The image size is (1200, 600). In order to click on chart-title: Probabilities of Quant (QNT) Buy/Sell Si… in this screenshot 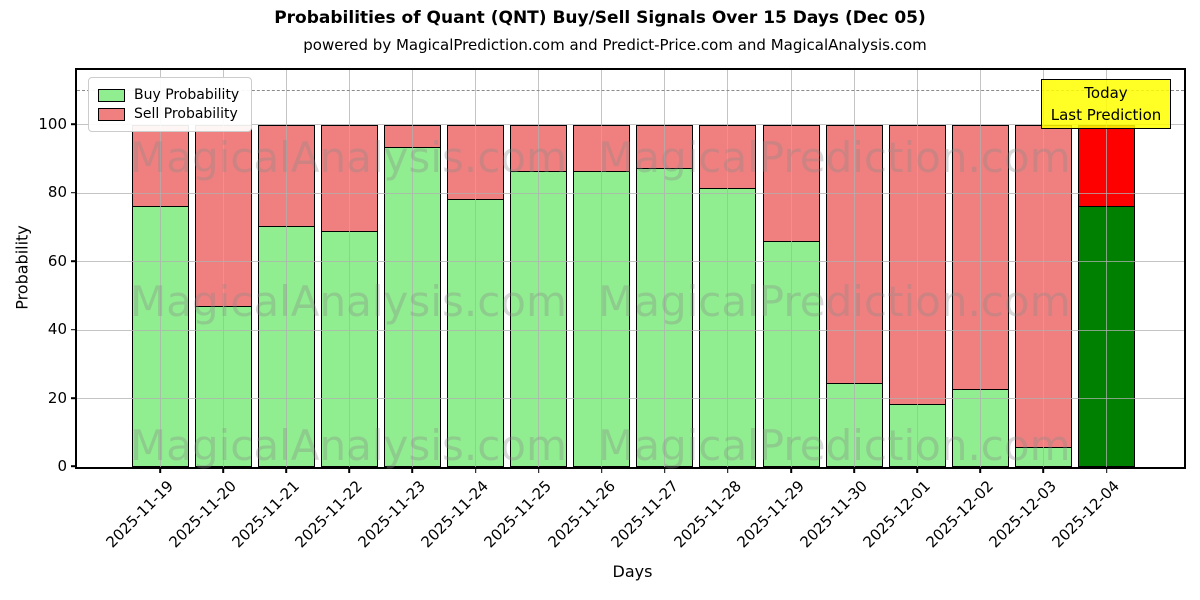, I will do `click(600, 18)`.